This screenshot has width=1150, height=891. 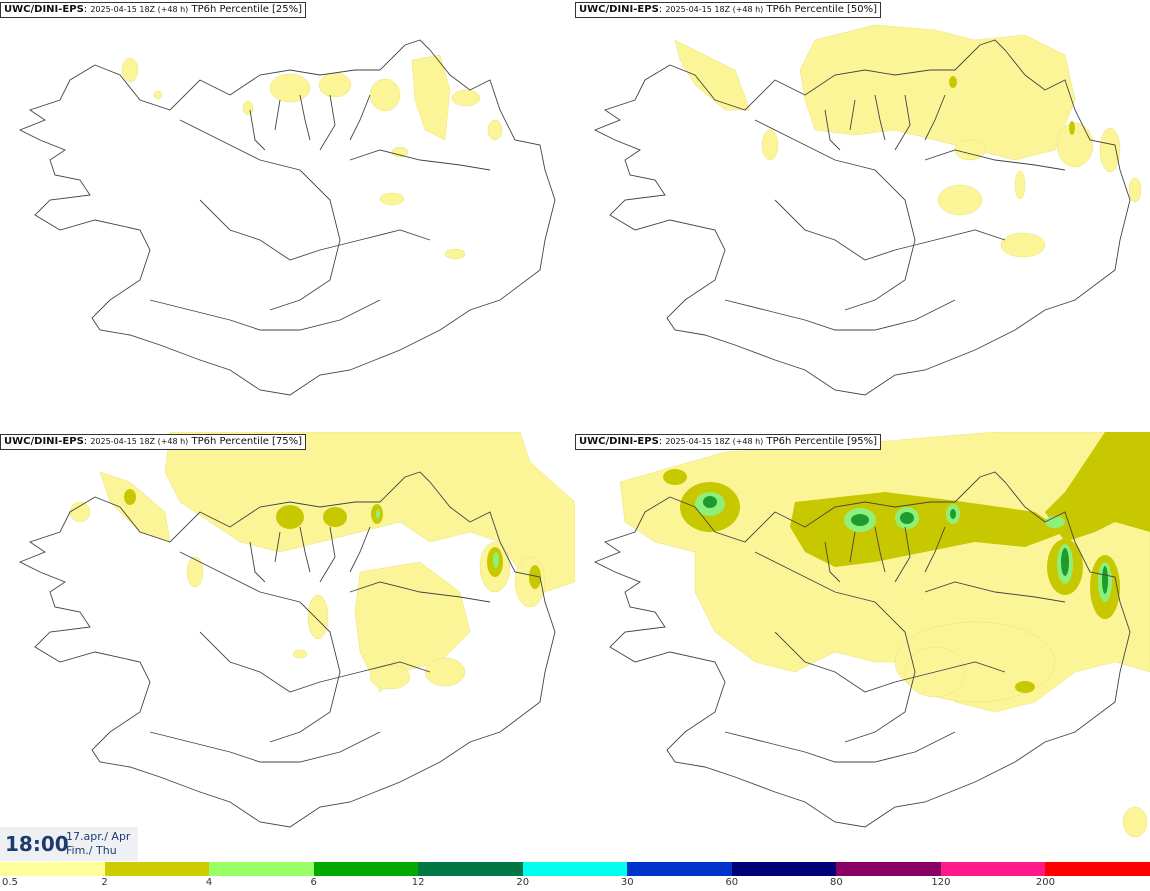 What do you see at coordinates (418, 882) in the screenshot?
I see `legend-label: 12` at bounding box center [418, 882].